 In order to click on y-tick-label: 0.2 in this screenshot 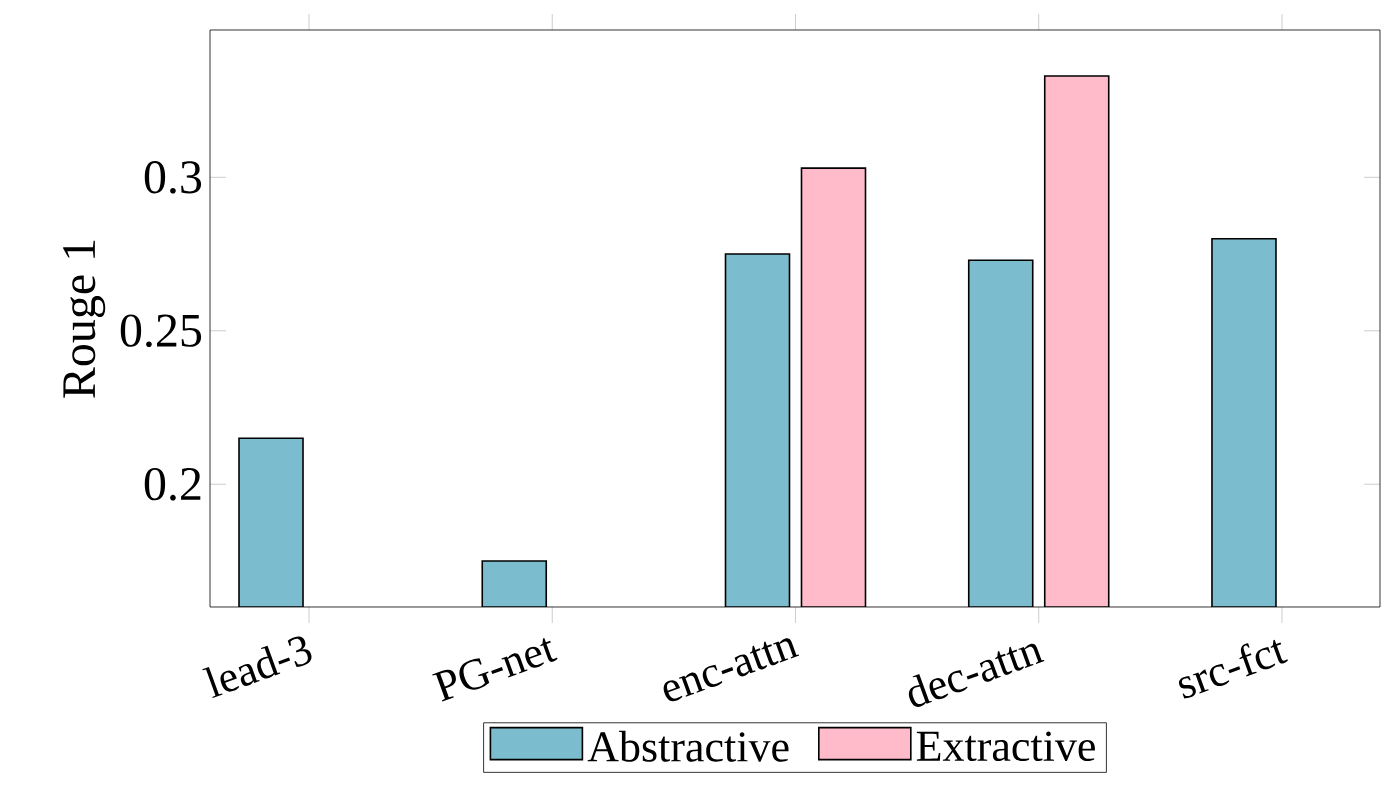, I will do `click(172, 484)`.